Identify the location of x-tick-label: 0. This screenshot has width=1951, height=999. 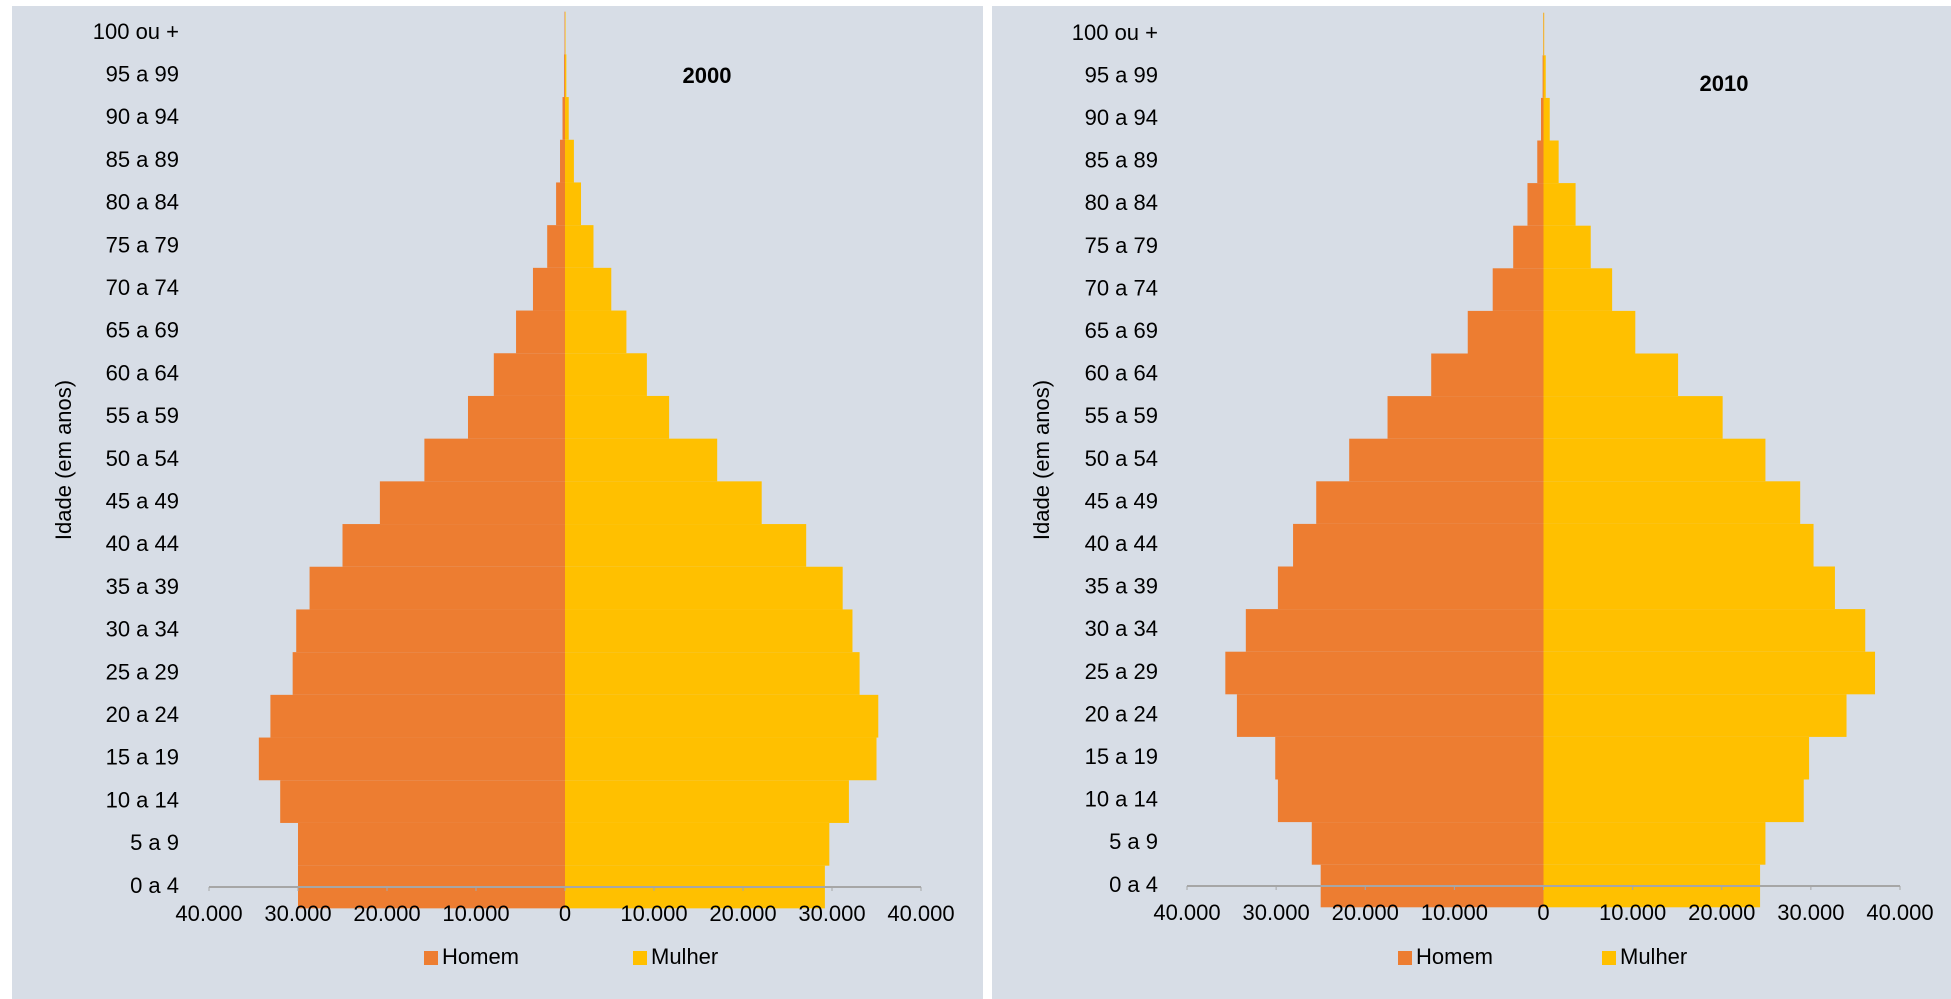
(1543, 912).